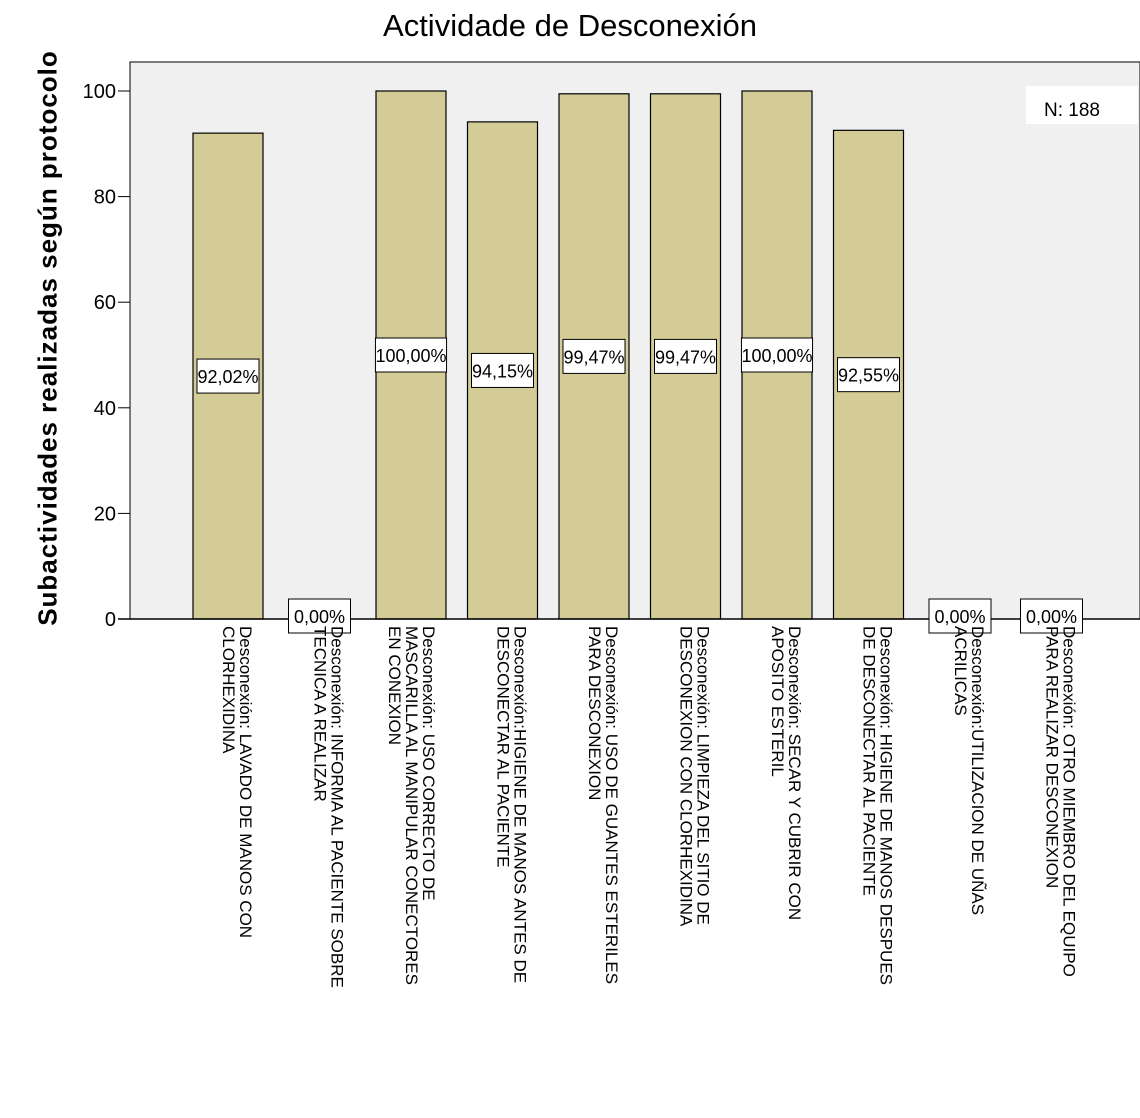 The height and width of the screenshot is (1118, 1140). Describe the element at coordinates (245, 782) in the screenshot. I see `category-label-line: Desconexión: LAVADO DE MANOS CON` at that location.